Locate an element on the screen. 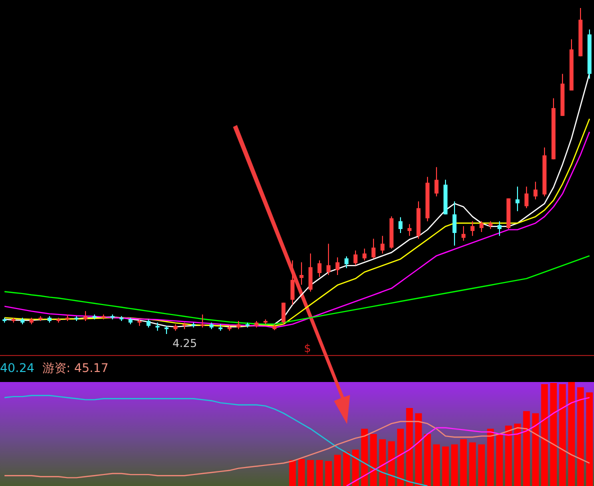 Image resolution: width=594 pixels, height=486 pixels. text: 4.25 is located at coordinates (184, 343).